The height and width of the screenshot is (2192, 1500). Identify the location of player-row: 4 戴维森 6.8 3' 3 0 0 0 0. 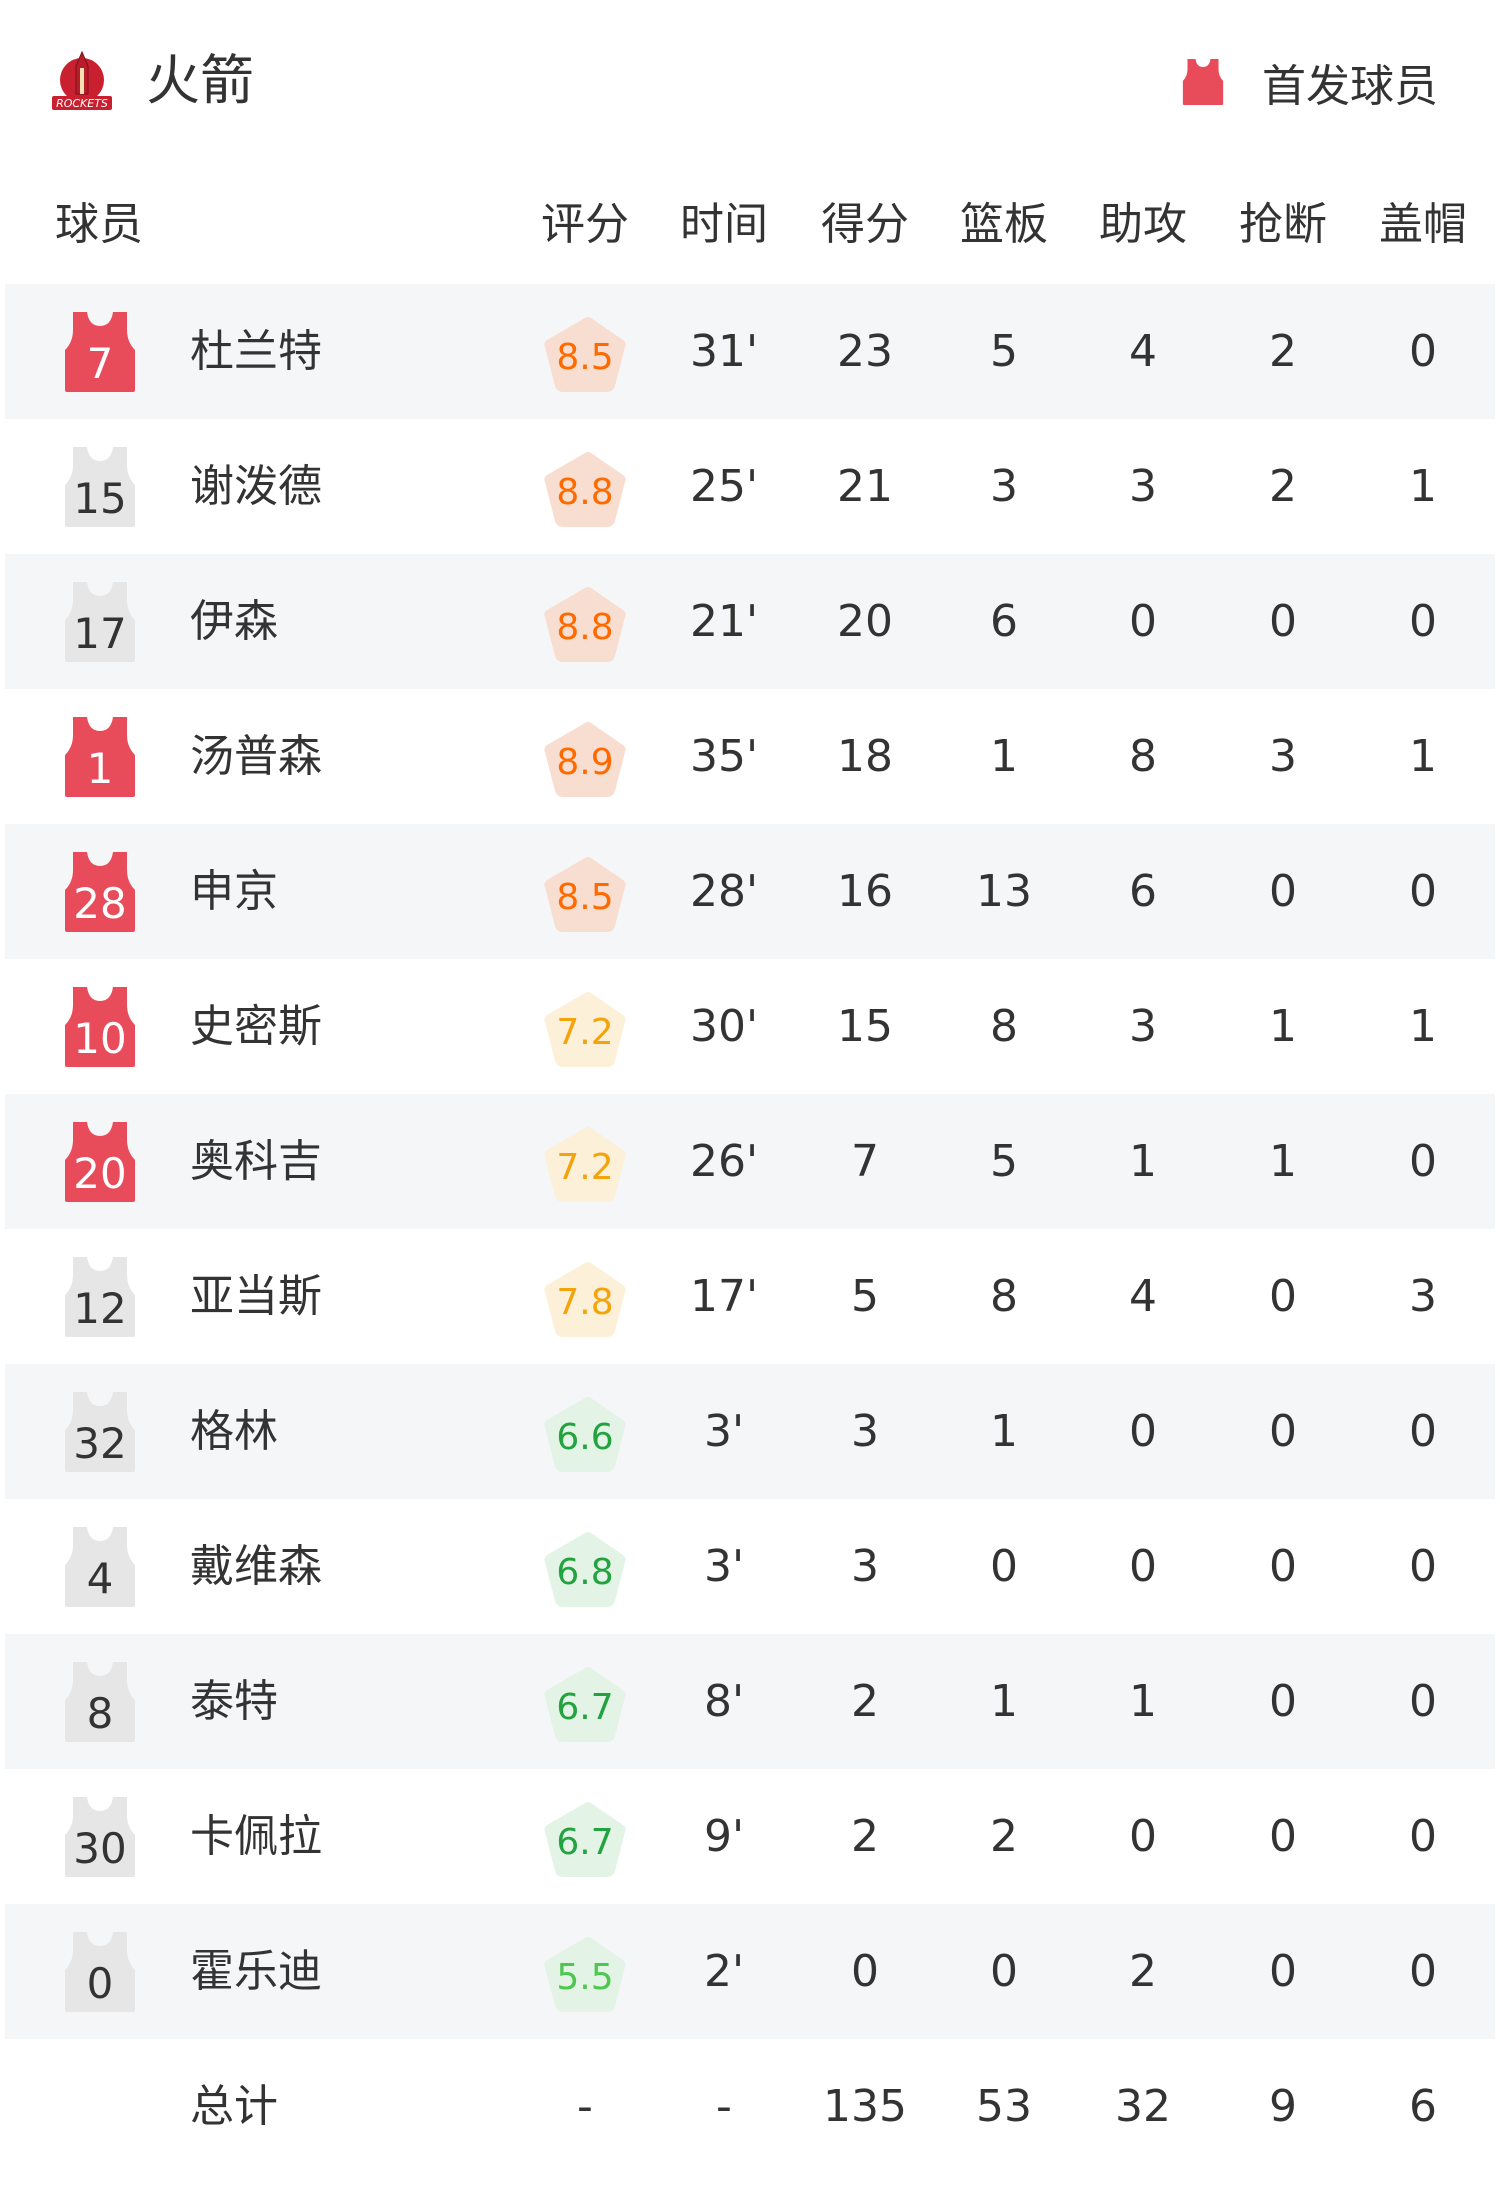
(750, 1566).